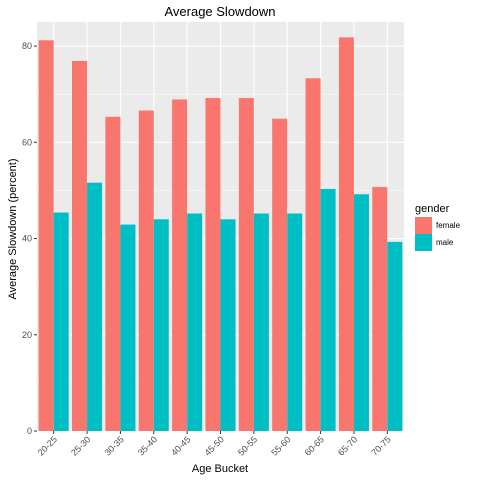  What do you see at coordinates (29, 431) in the screenshot?
I see `y-tick-label: 0` at bounding box center [29, 431].